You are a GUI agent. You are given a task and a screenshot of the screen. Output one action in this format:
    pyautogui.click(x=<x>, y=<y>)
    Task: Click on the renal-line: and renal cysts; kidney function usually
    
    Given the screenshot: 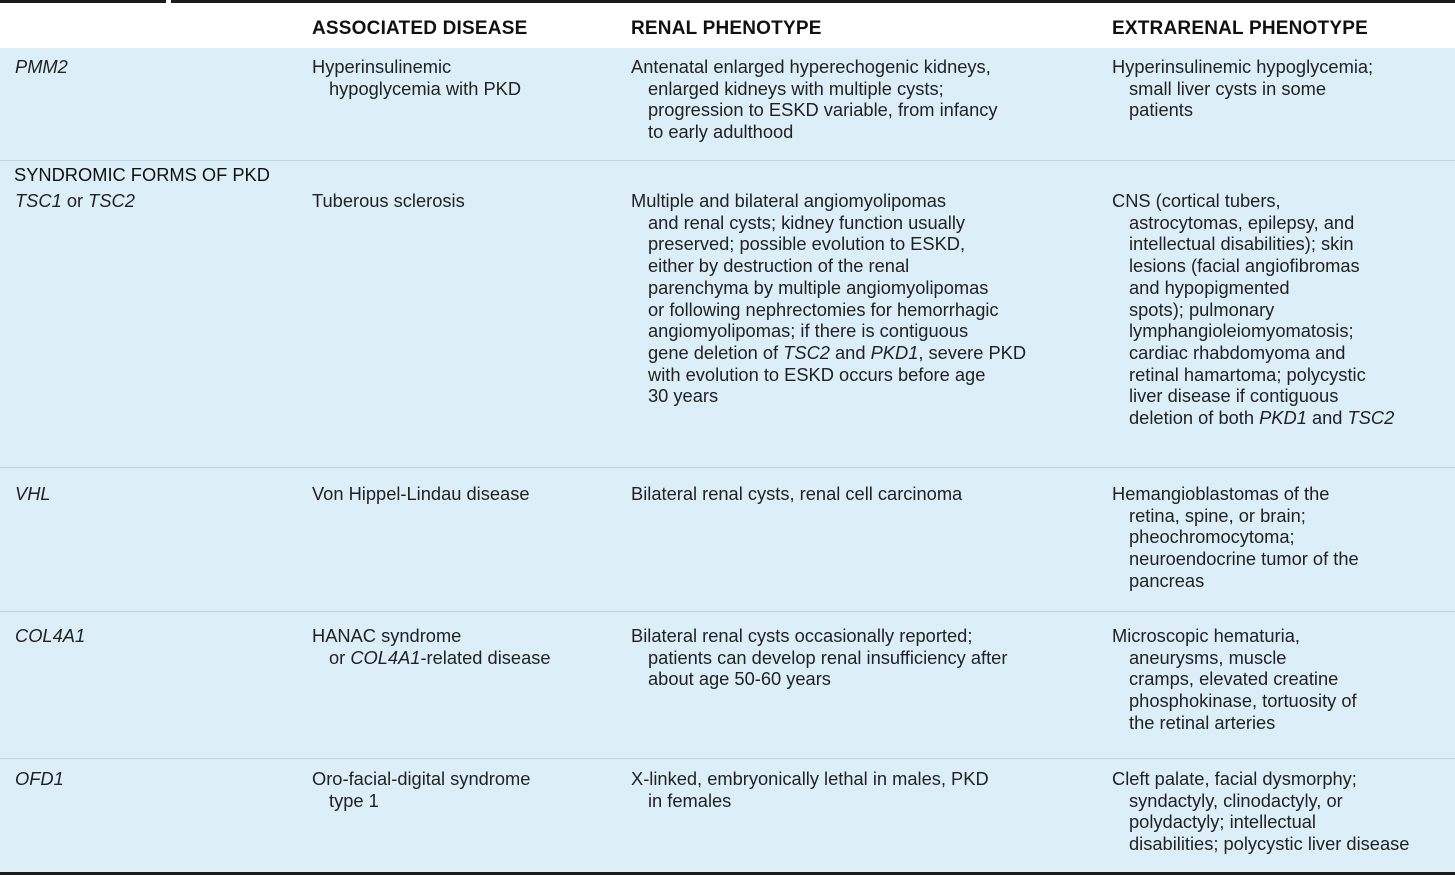 What is the action you would take?
    pyautogui.click(x=807, y=222)
    